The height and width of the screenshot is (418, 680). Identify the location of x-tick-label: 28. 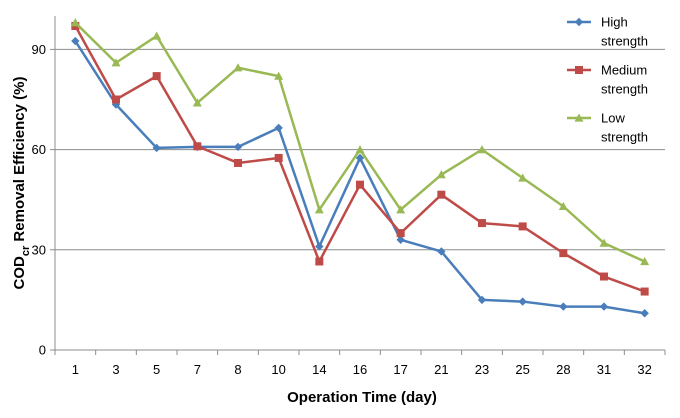
(563, 369).